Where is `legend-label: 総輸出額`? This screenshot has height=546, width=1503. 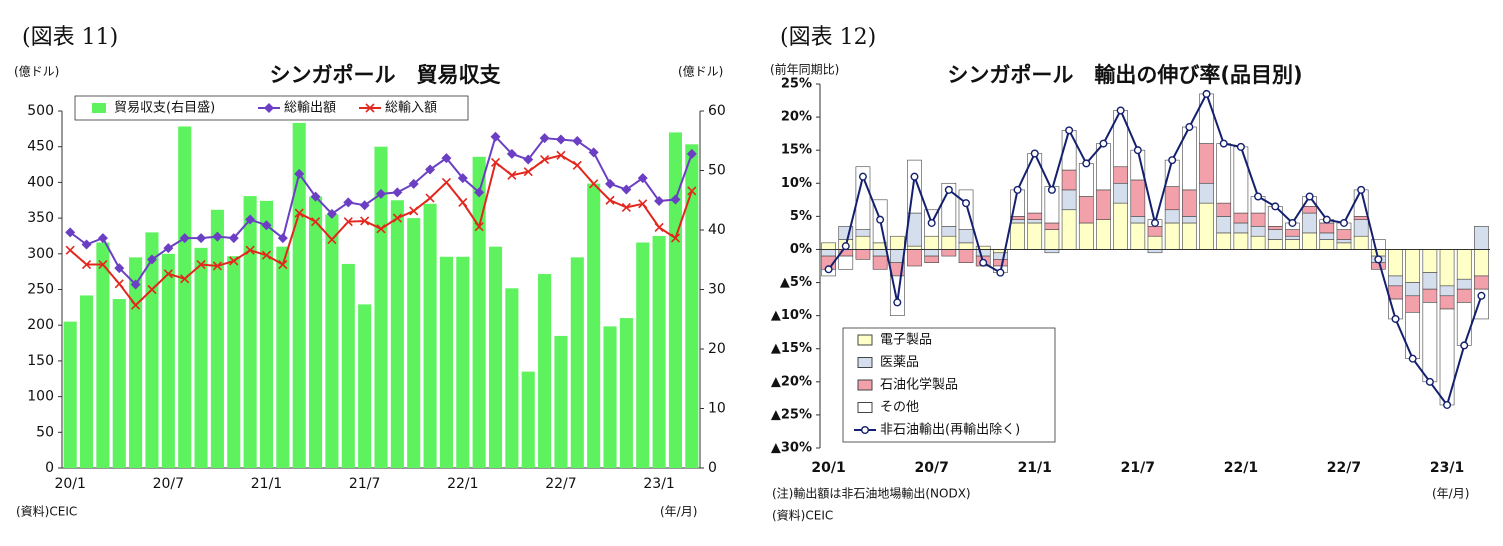 legend-label: 総輸出額 is located at coordinates (310, 108).